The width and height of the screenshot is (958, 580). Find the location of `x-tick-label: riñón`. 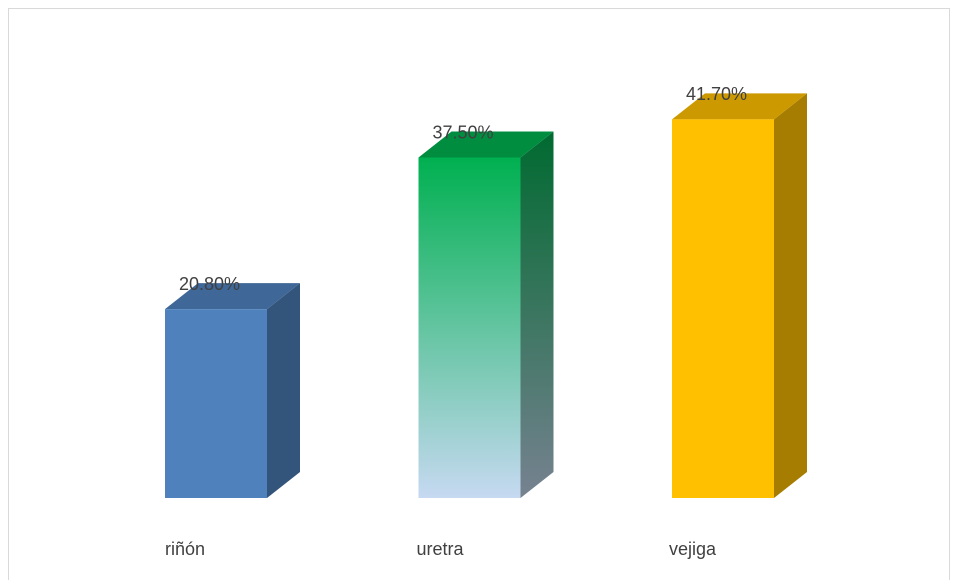

x-tick-label: riñón is located at coordinates (185, 549).